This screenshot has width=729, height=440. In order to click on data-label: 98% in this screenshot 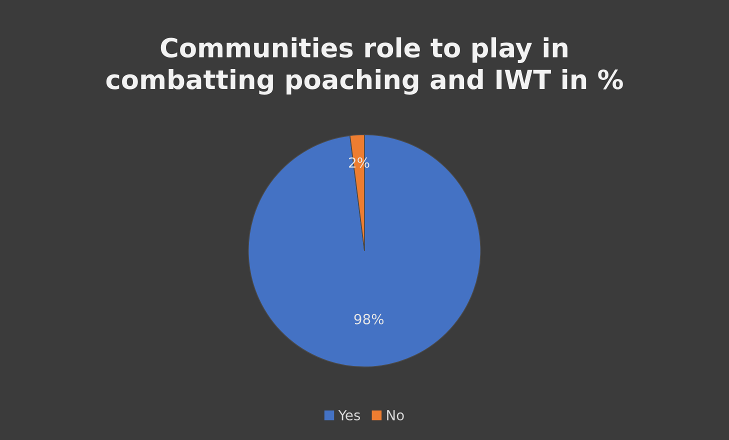, I will do `click(369, 319)`.